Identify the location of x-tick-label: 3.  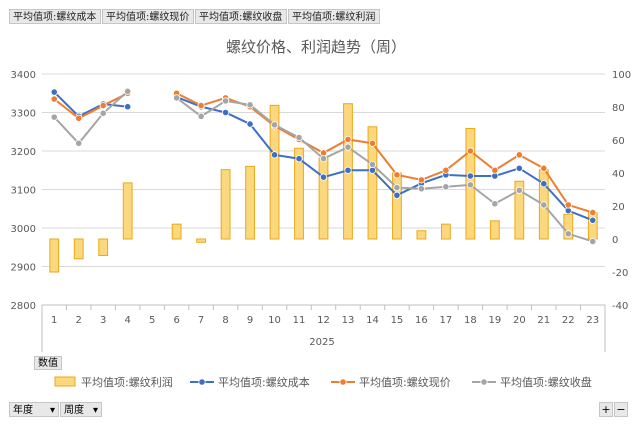
(103, 320).